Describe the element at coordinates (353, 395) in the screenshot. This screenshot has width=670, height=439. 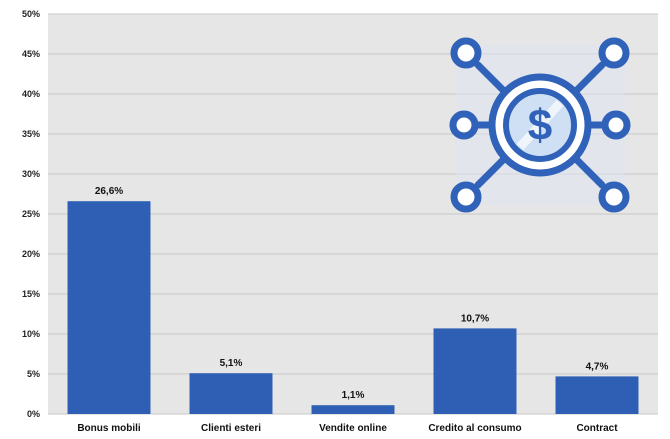
I see `data-label: 1,1%` at that location.